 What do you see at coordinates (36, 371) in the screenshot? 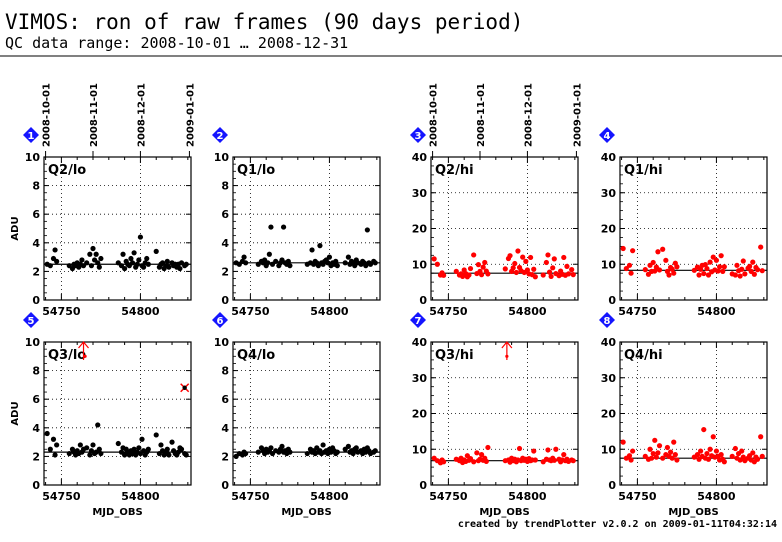
I see `y-tick-label: 8` at bounding box center [36, 371].